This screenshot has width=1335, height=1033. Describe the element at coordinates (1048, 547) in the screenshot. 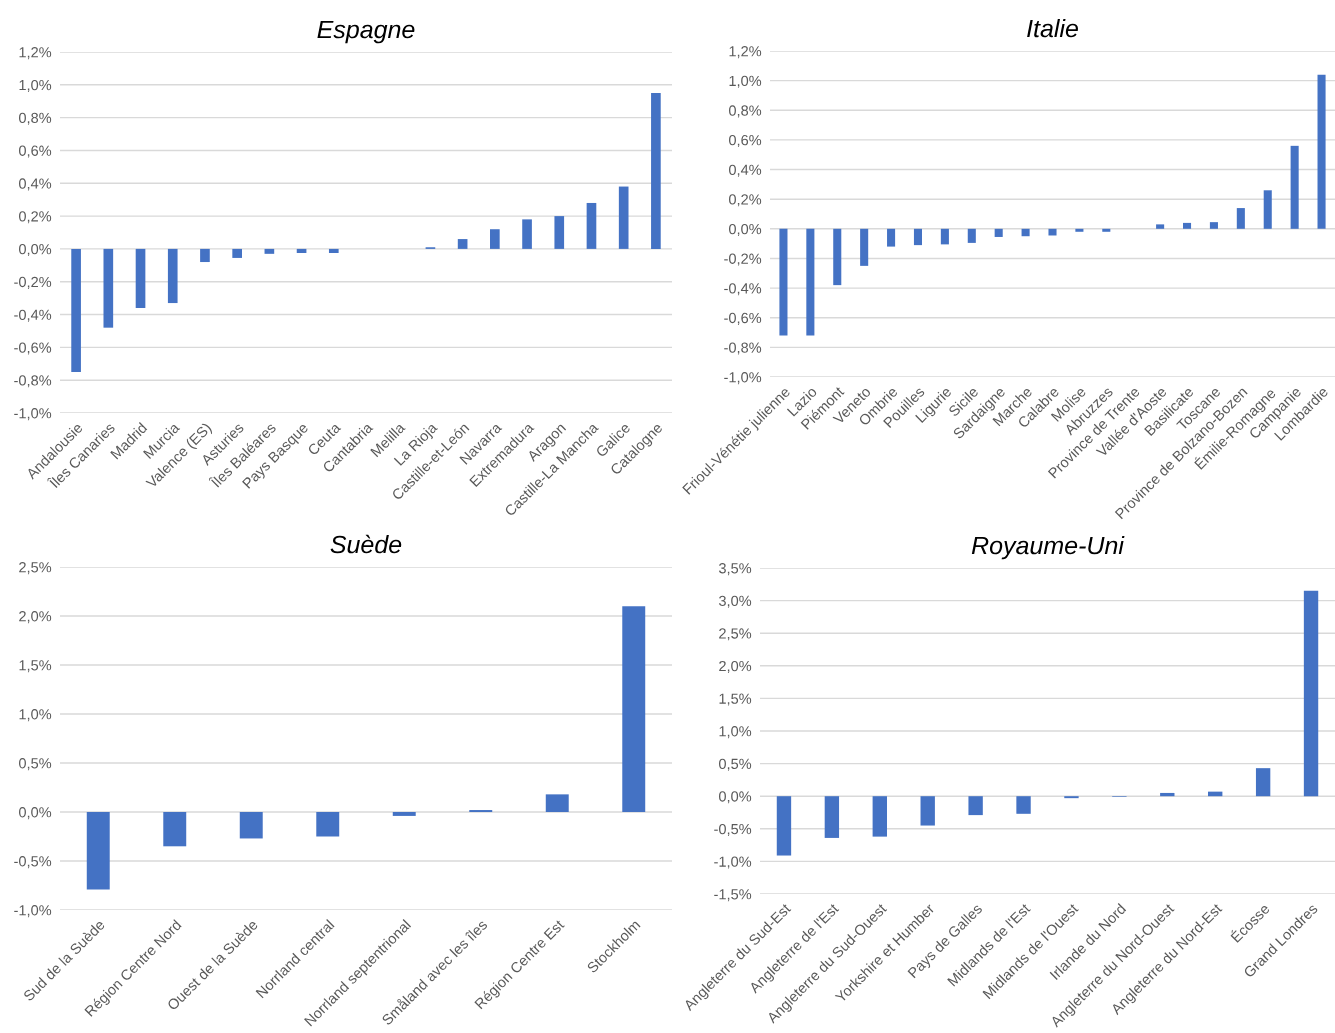

I see `chart-title: Royaume-Uni` at that location.